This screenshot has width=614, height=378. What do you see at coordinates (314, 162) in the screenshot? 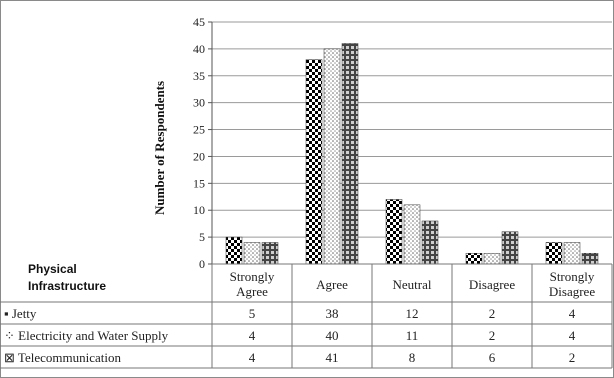
I see `bar-jetty-agree` at bounding box center [314, 162].